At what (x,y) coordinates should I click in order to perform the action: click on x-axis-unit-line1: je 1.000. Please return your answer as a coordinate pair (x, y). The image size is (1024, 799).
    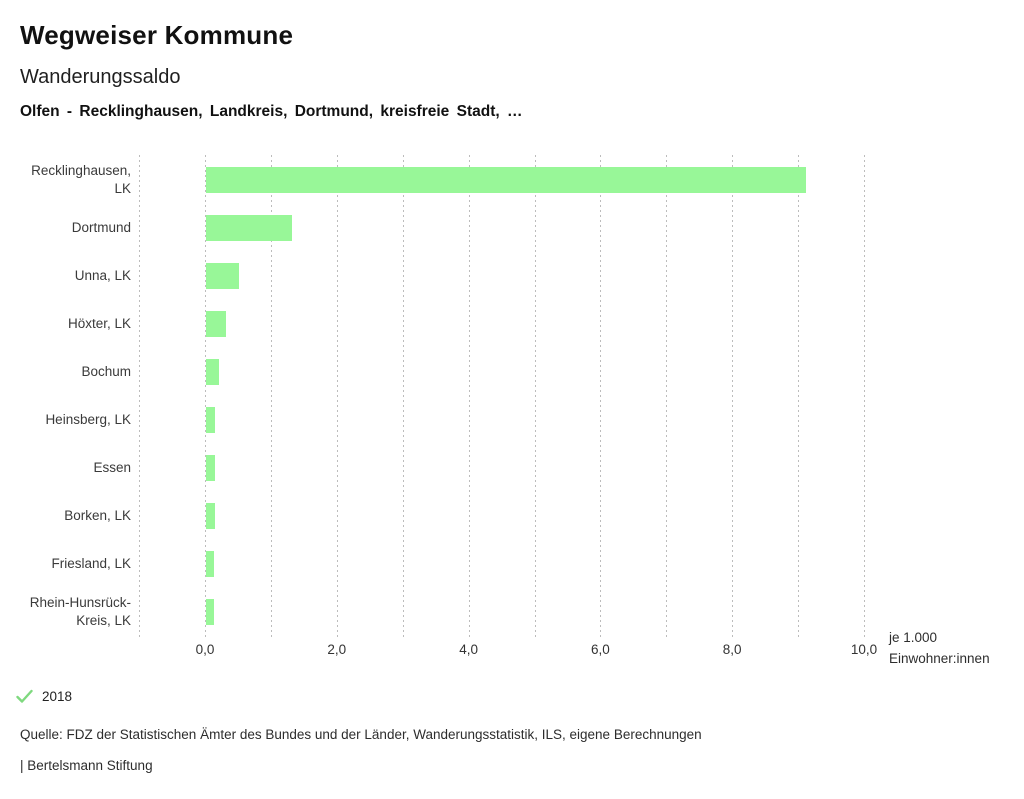
    Looking at the image, I should click on (913, 637).